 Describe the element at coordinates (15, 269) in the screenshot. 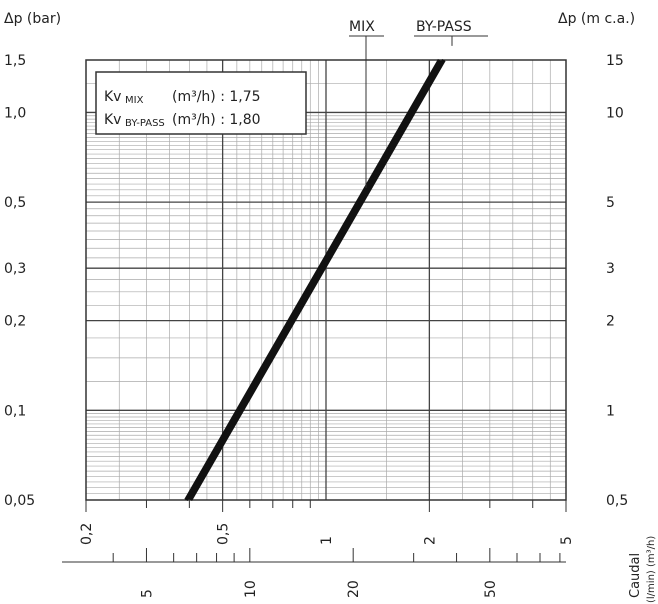

I see `y-tick-left-label: 0,3` at that location.